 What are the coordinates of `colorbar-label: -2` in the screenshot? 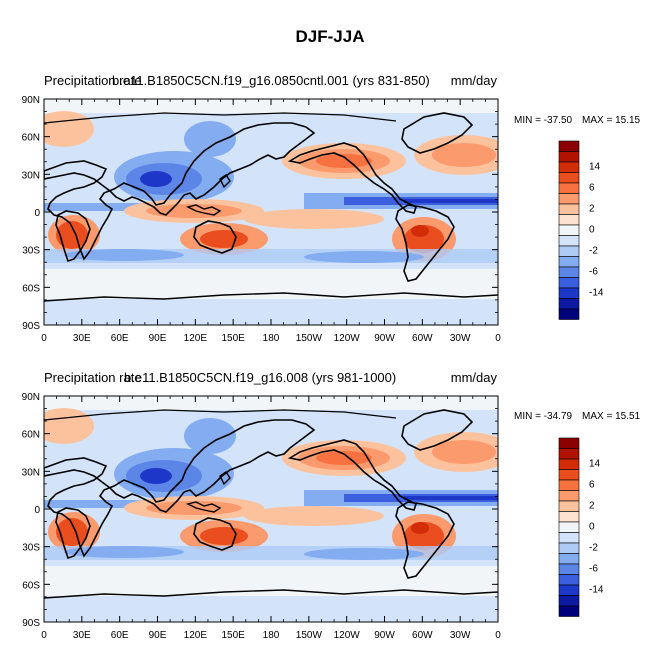 It's located at (593, 250).